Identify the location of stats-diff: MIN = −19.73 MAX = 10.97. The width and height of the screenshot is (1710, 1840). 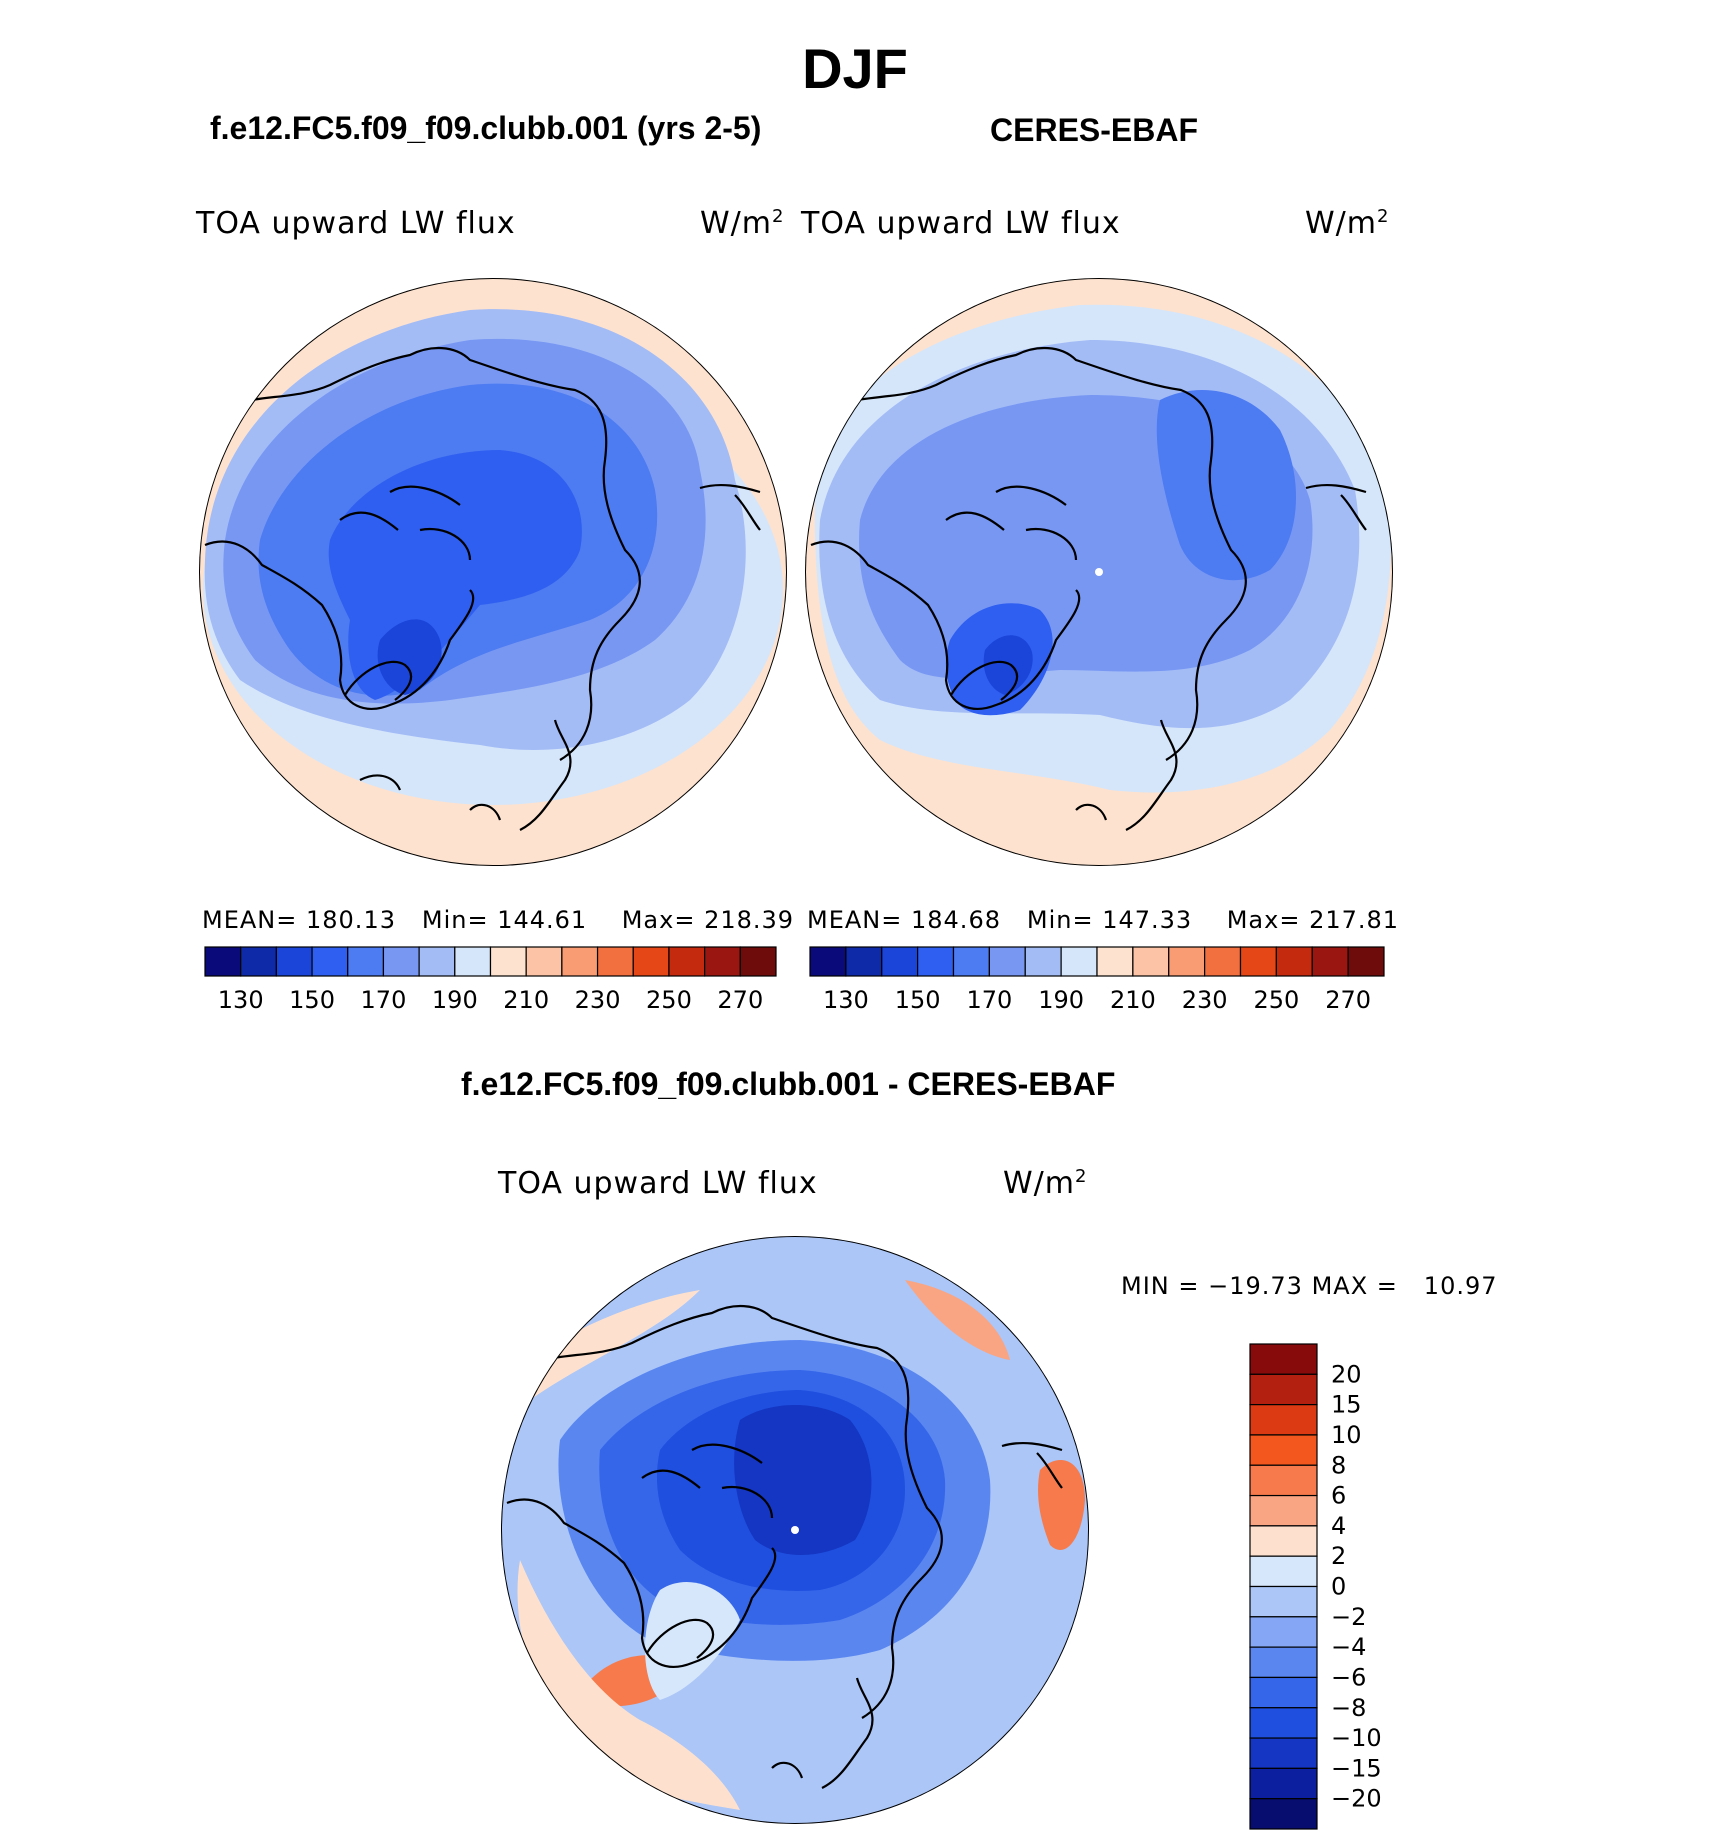
(1309, 1286).